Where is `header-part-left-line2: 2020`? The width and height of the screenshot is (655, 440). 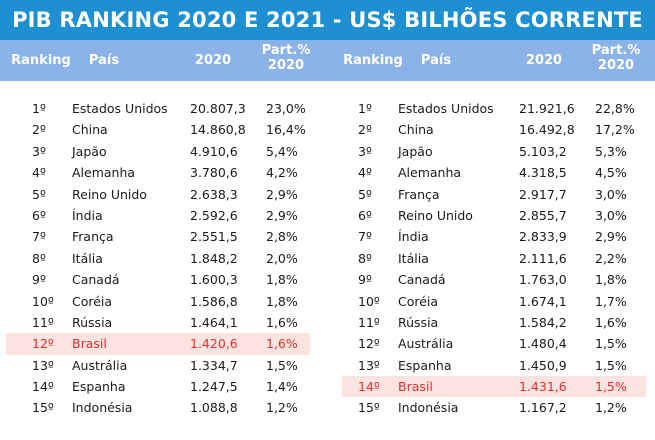
header-part-left-line2: 2020 is located at coordinates (286, 65).